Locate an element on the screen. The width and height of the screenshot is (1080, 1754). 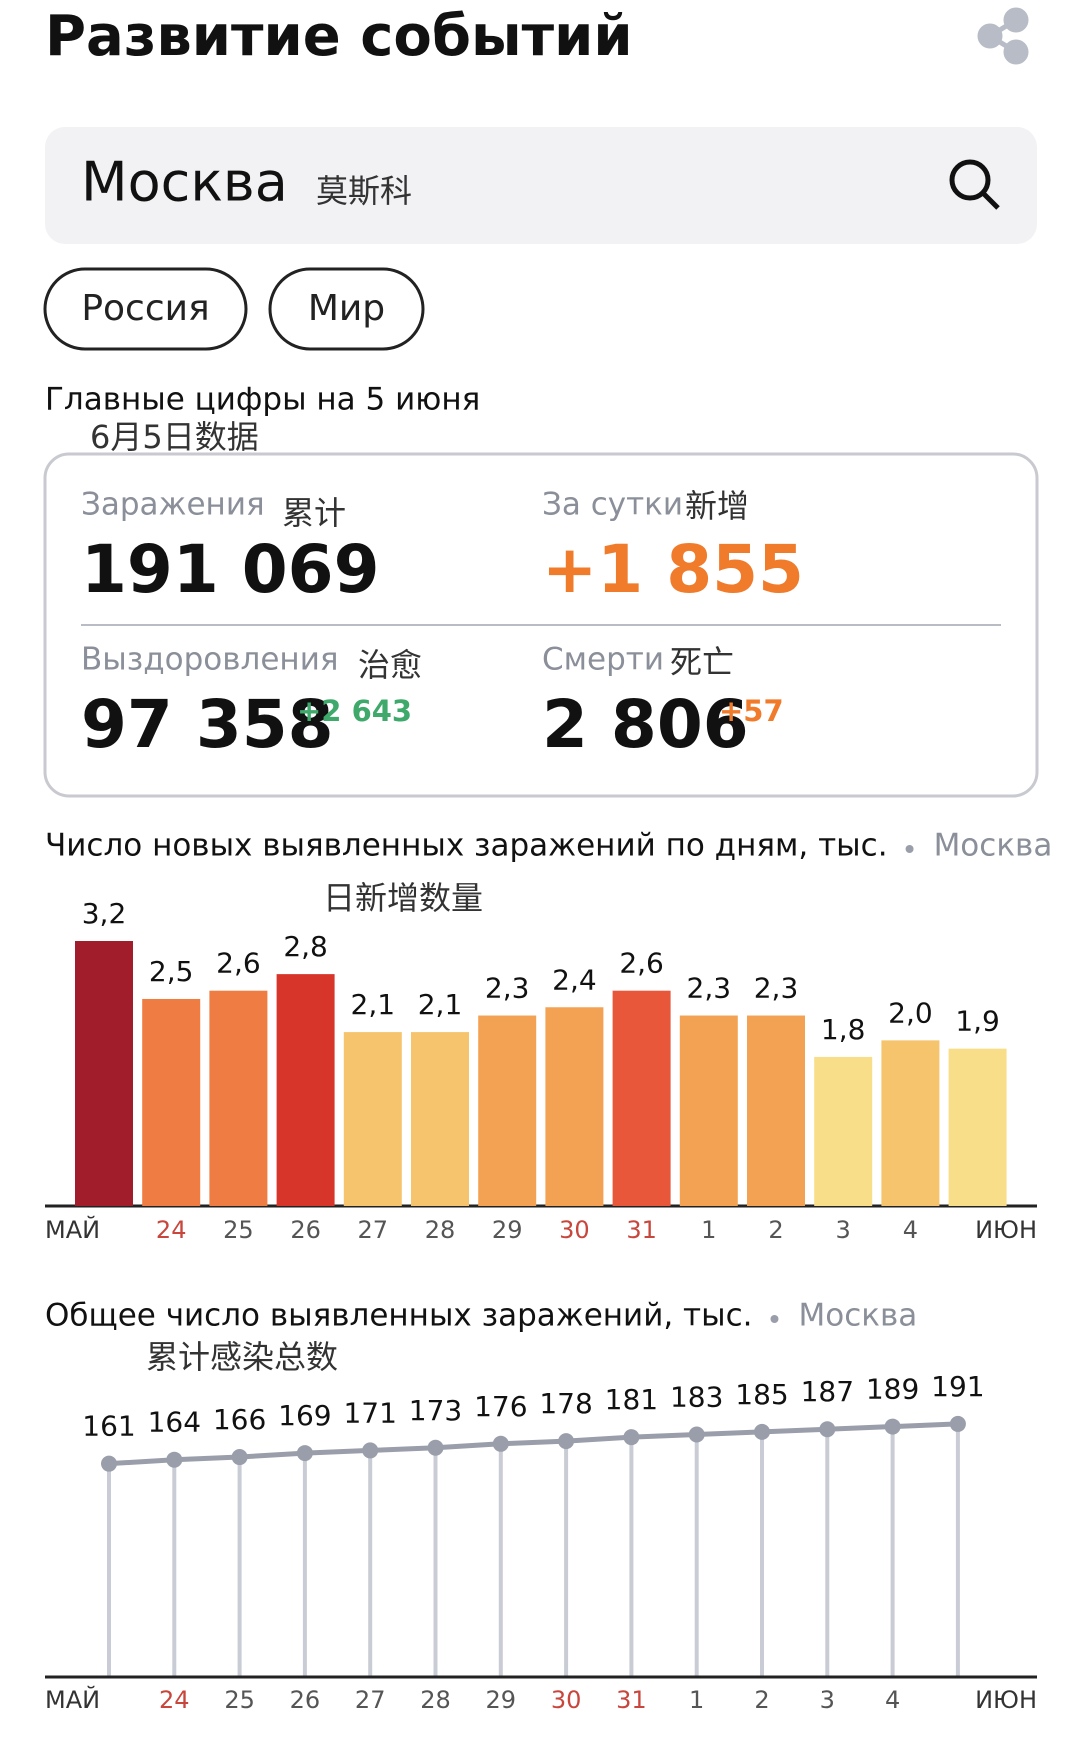
value-label: 173 is located at coordinates (435, 1410).